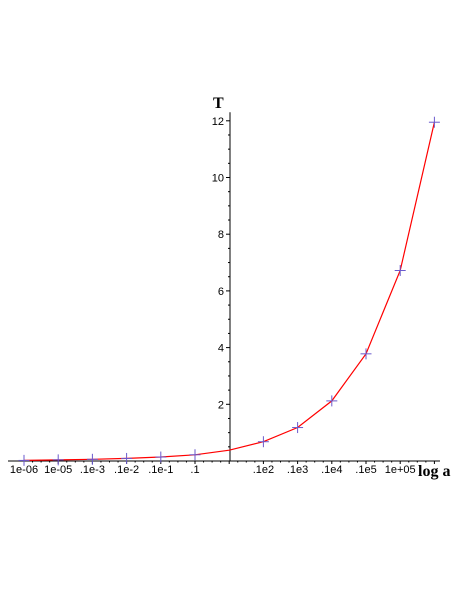 Image resolution: width=457 pixels, height=591 pixels. I want to click on x-tick-label: 1e-06, so click(24, 470).